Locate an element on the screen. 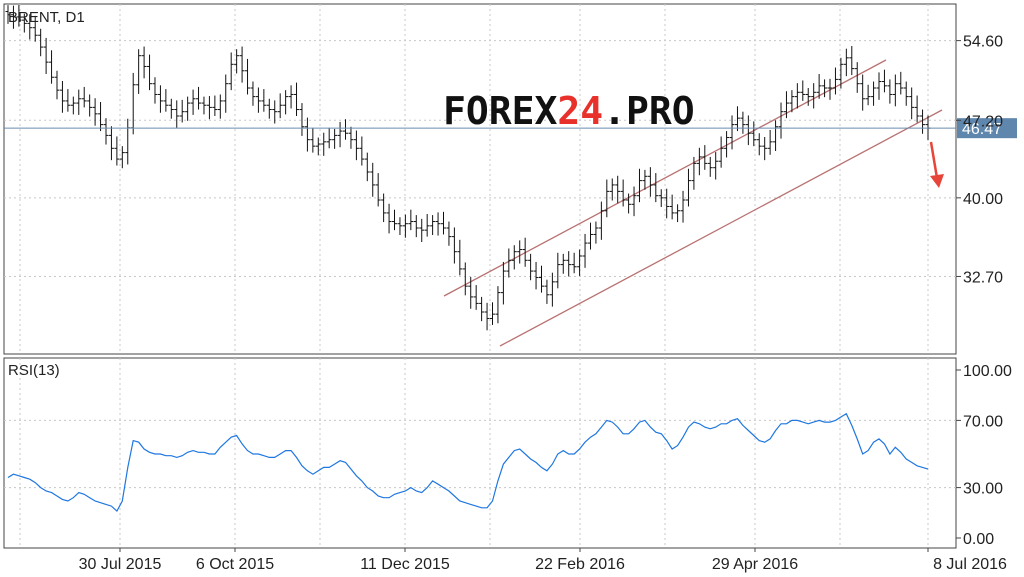 Image resolution: width=1024 pixels, height=577 pixels. y-tick-label: 32.70 is located at coordinates (983, 277).